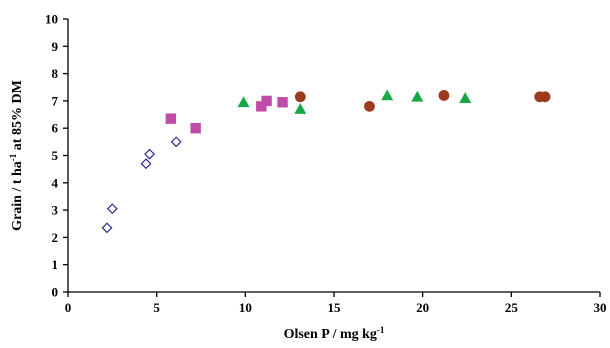 This screenshot has height=348, width=610. I want to click on x-axis-title-sup: -1, so click(381, 330).